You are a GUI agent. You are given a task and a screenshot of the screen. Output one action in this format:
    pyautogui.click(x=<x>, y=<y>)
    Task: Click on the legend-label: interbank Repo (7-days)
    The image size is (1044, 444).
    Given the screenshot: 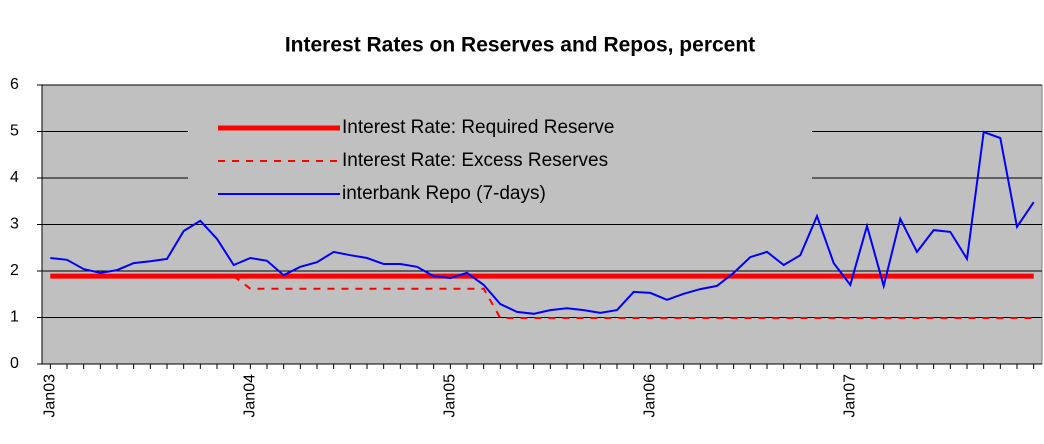 What is the action you would take?
    pyautogui.click(x=444, y=193)
    